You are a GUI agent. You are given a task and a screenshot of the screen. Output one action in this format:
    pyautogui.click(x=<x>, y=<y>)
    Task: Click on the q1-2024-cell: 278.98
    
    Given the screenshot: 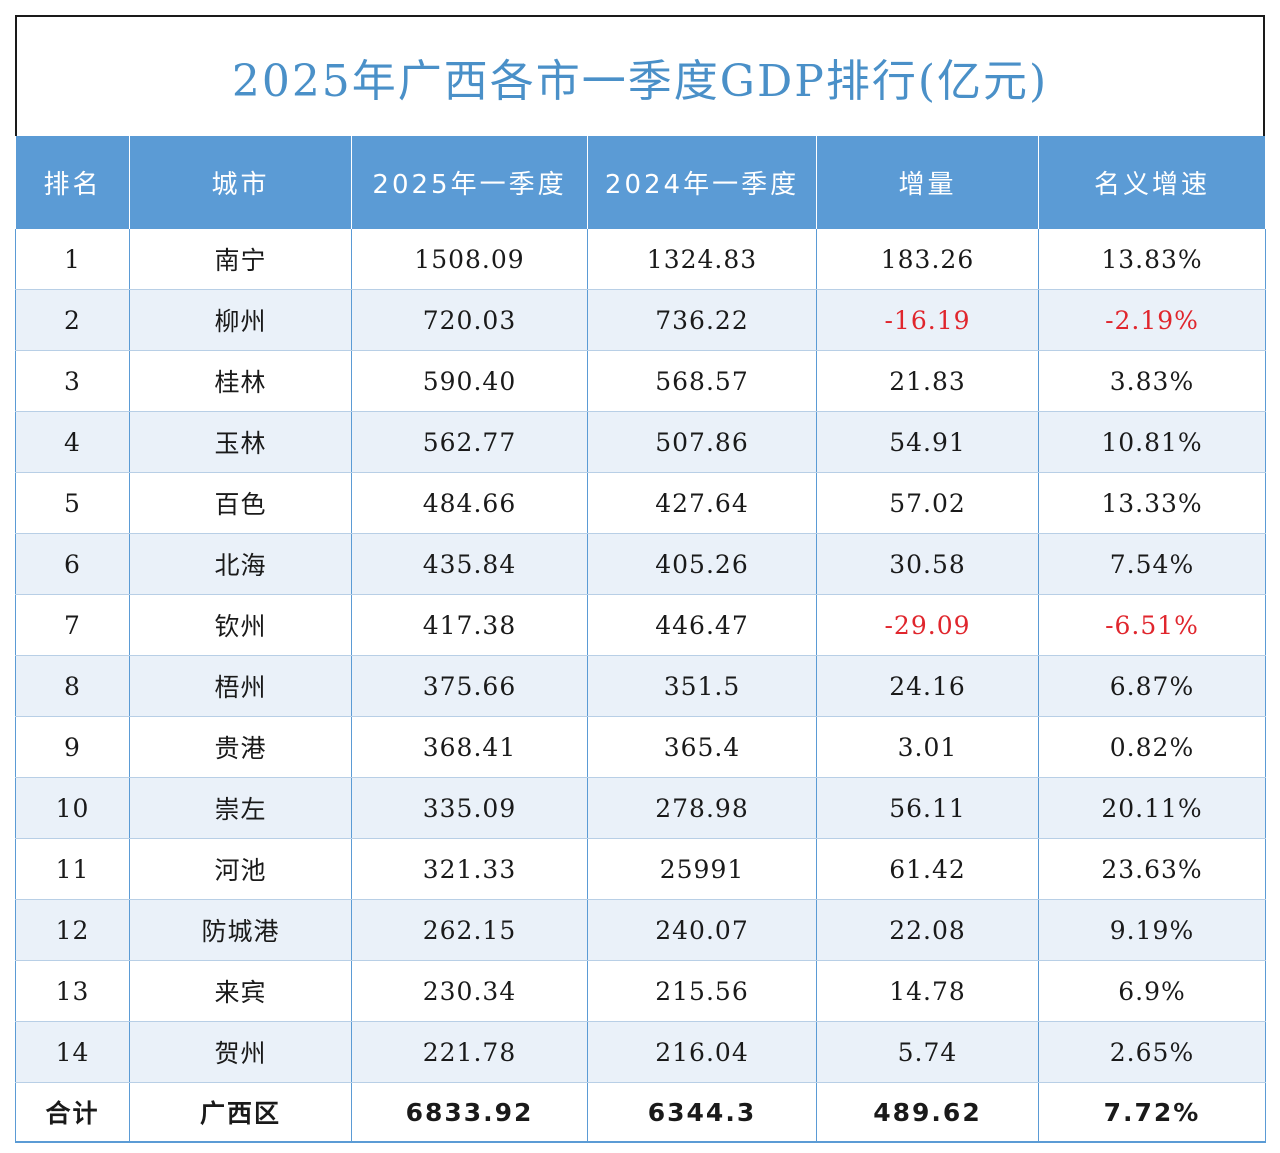 What is the action you would take?
    pyautogui.click(x=702, y=808)
    